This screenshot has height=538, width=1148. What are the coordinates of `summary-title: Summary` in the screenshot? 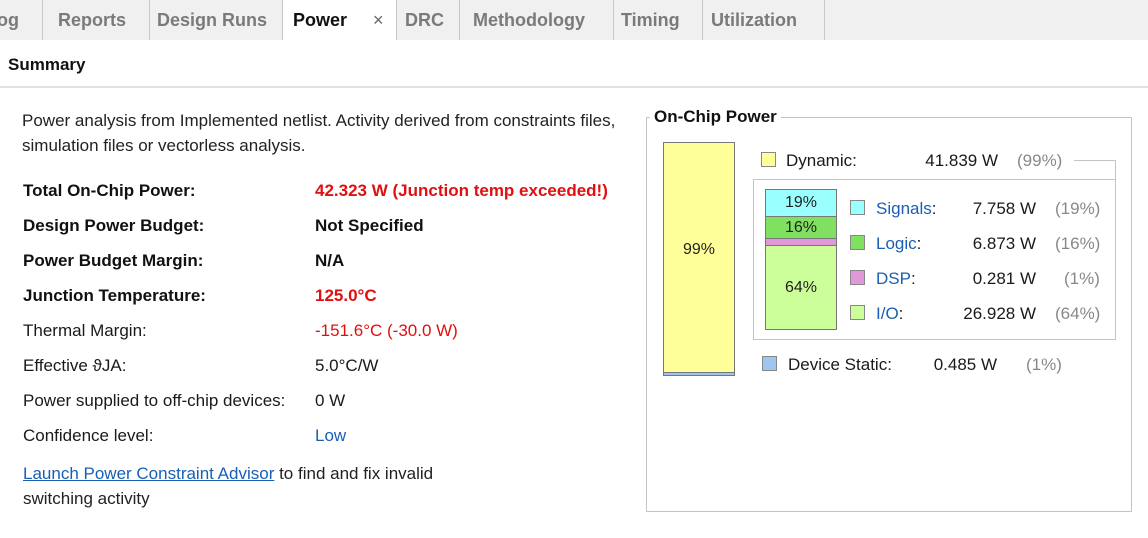 It's located at (47, 64).